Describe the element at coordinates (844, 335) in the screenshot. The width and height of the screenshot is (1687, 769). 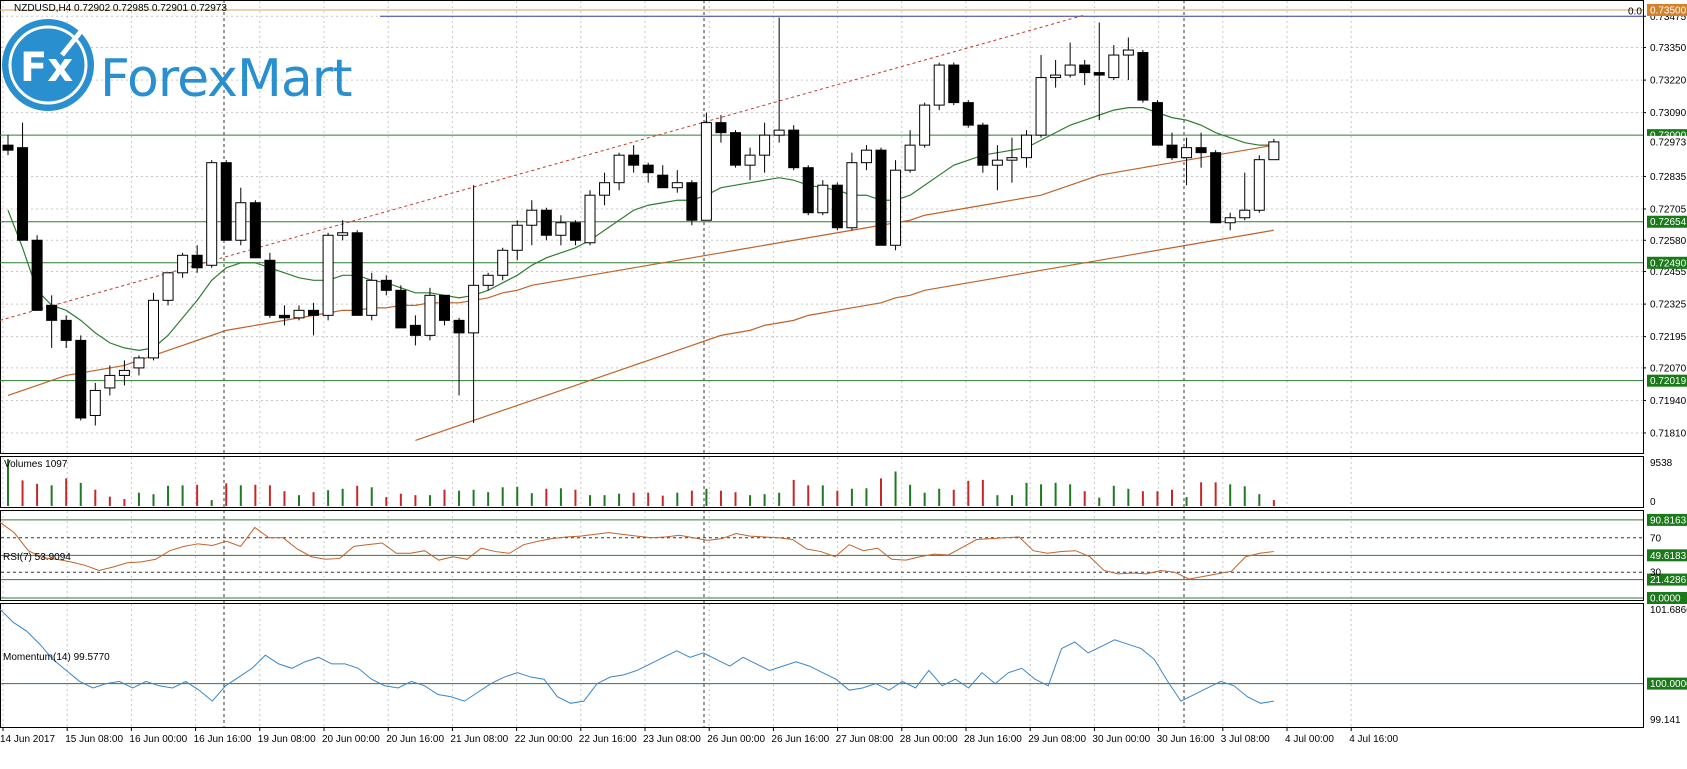
I see `ma-long-2-line` at that location.